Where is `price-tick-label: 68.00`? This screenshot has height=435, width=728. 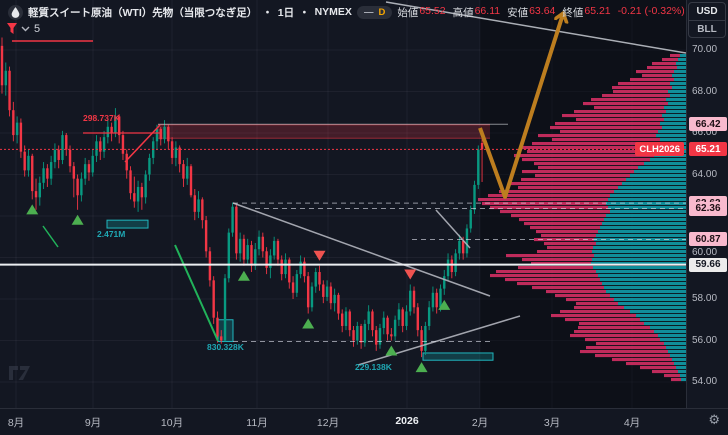
price-tick-label: 68.00 is located at coordinates (705, 91).